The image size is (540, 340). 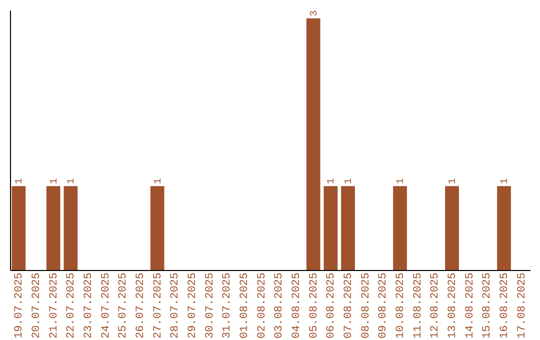 What do you see at coordinates (176, 305) in the screenshot?
I see `x-tick-label: 28.07.2025` at bounding box center [176, 305].